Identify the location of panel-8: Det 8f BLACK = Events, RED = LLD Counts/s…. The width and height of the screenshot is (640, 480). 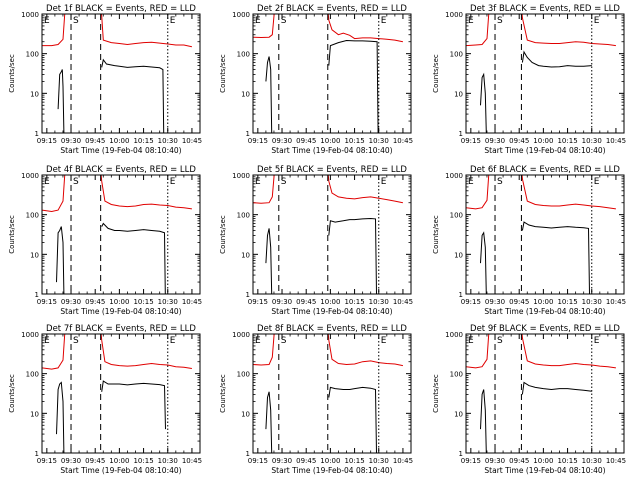
(316, 399).